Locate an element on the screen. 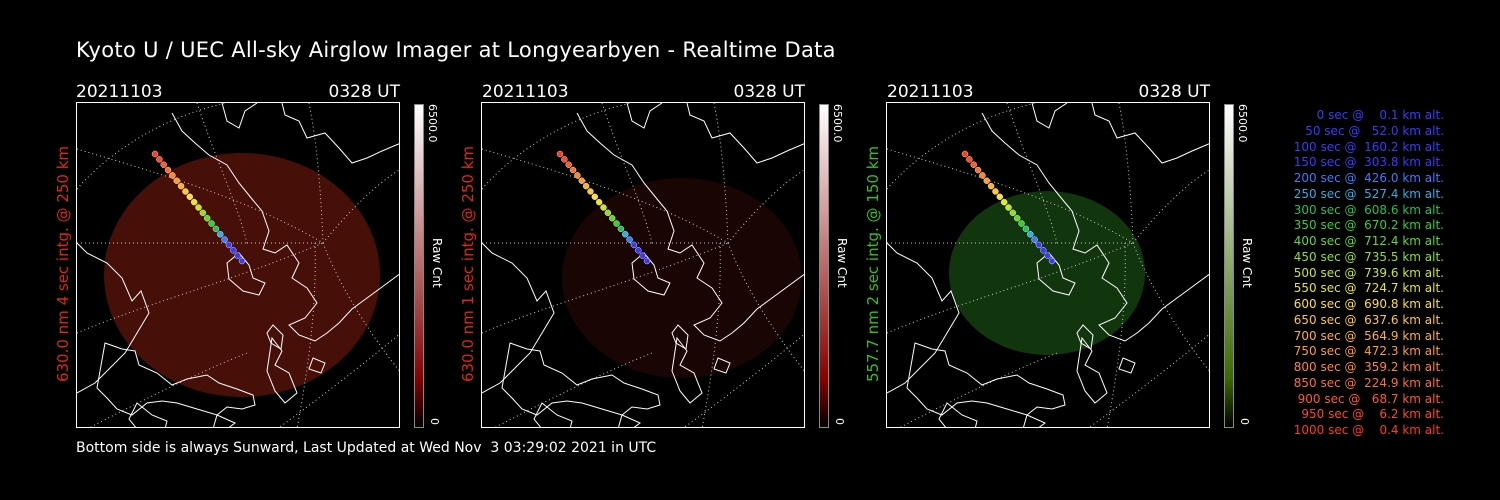 The width and height of the screenshot is (1500, 500). legend-entry: 100 sec @ 160.2 km alt. is located at coordinates (1366, 146).